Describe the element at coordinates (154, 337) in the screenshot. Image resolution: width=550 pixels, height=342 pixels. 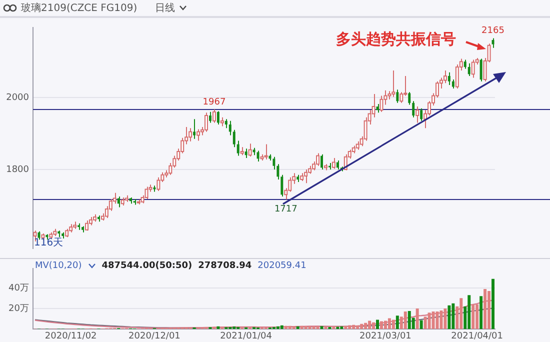
I see `x-tick-label: 2020/12/01` at that location.